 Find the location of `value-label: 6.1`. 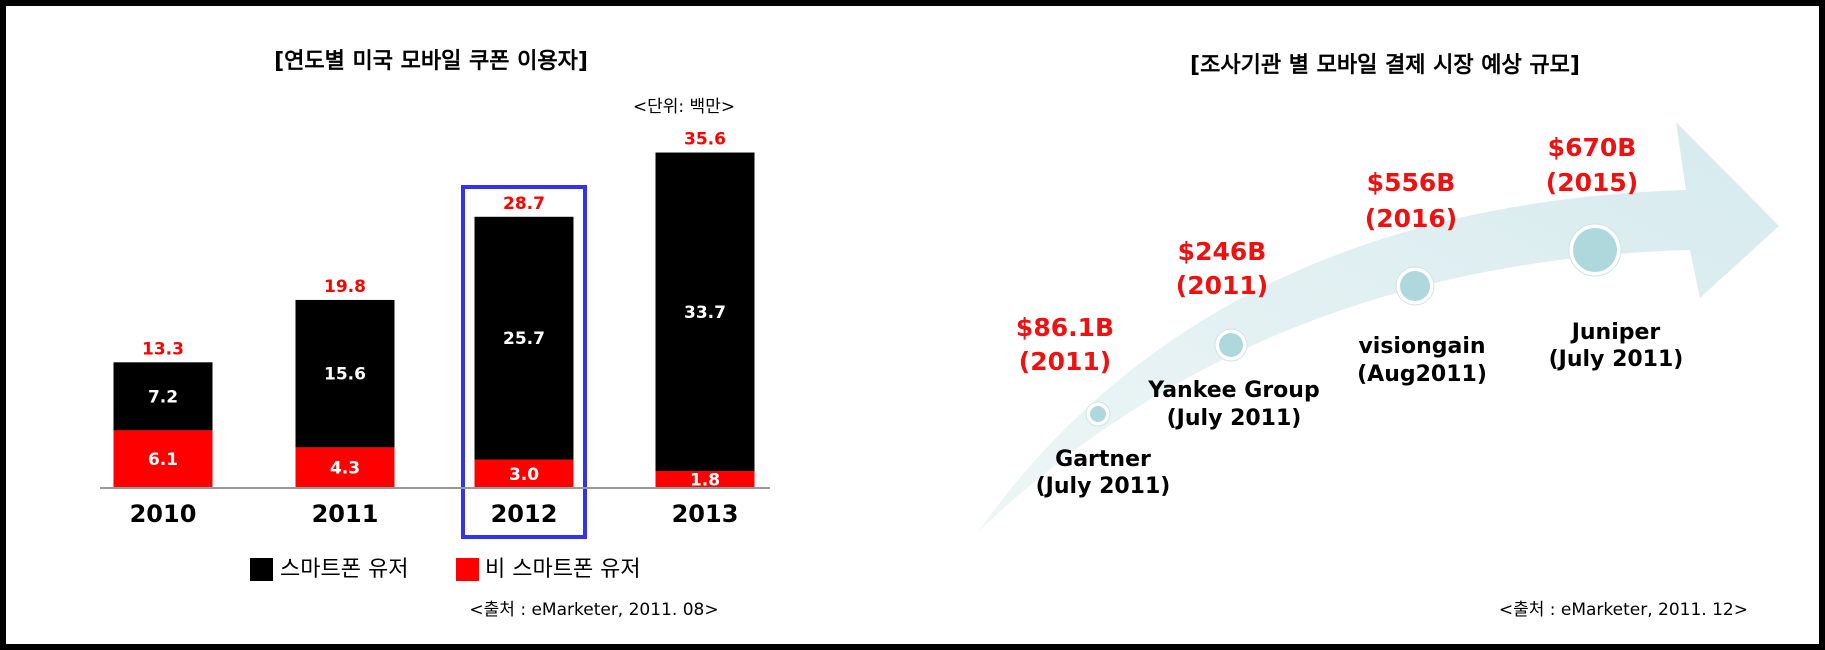

value-label: 6.1 is located at coordinates (163, 460).